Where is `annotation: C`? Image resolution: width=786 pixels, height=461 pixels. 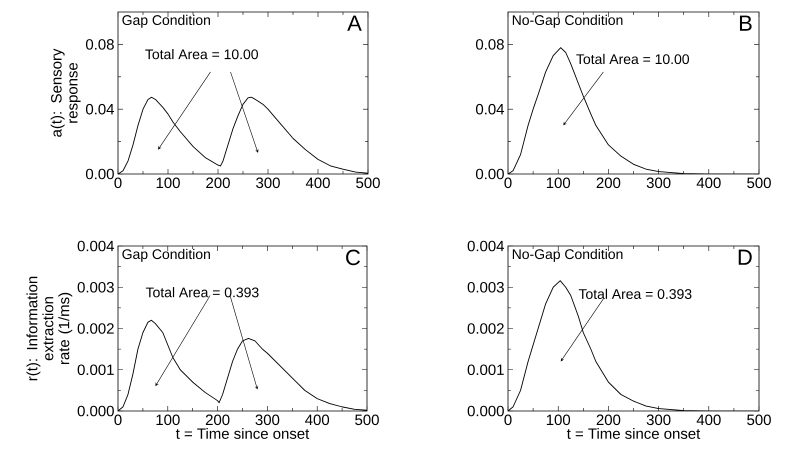
annotation: C is located at coordinates (353, 258).